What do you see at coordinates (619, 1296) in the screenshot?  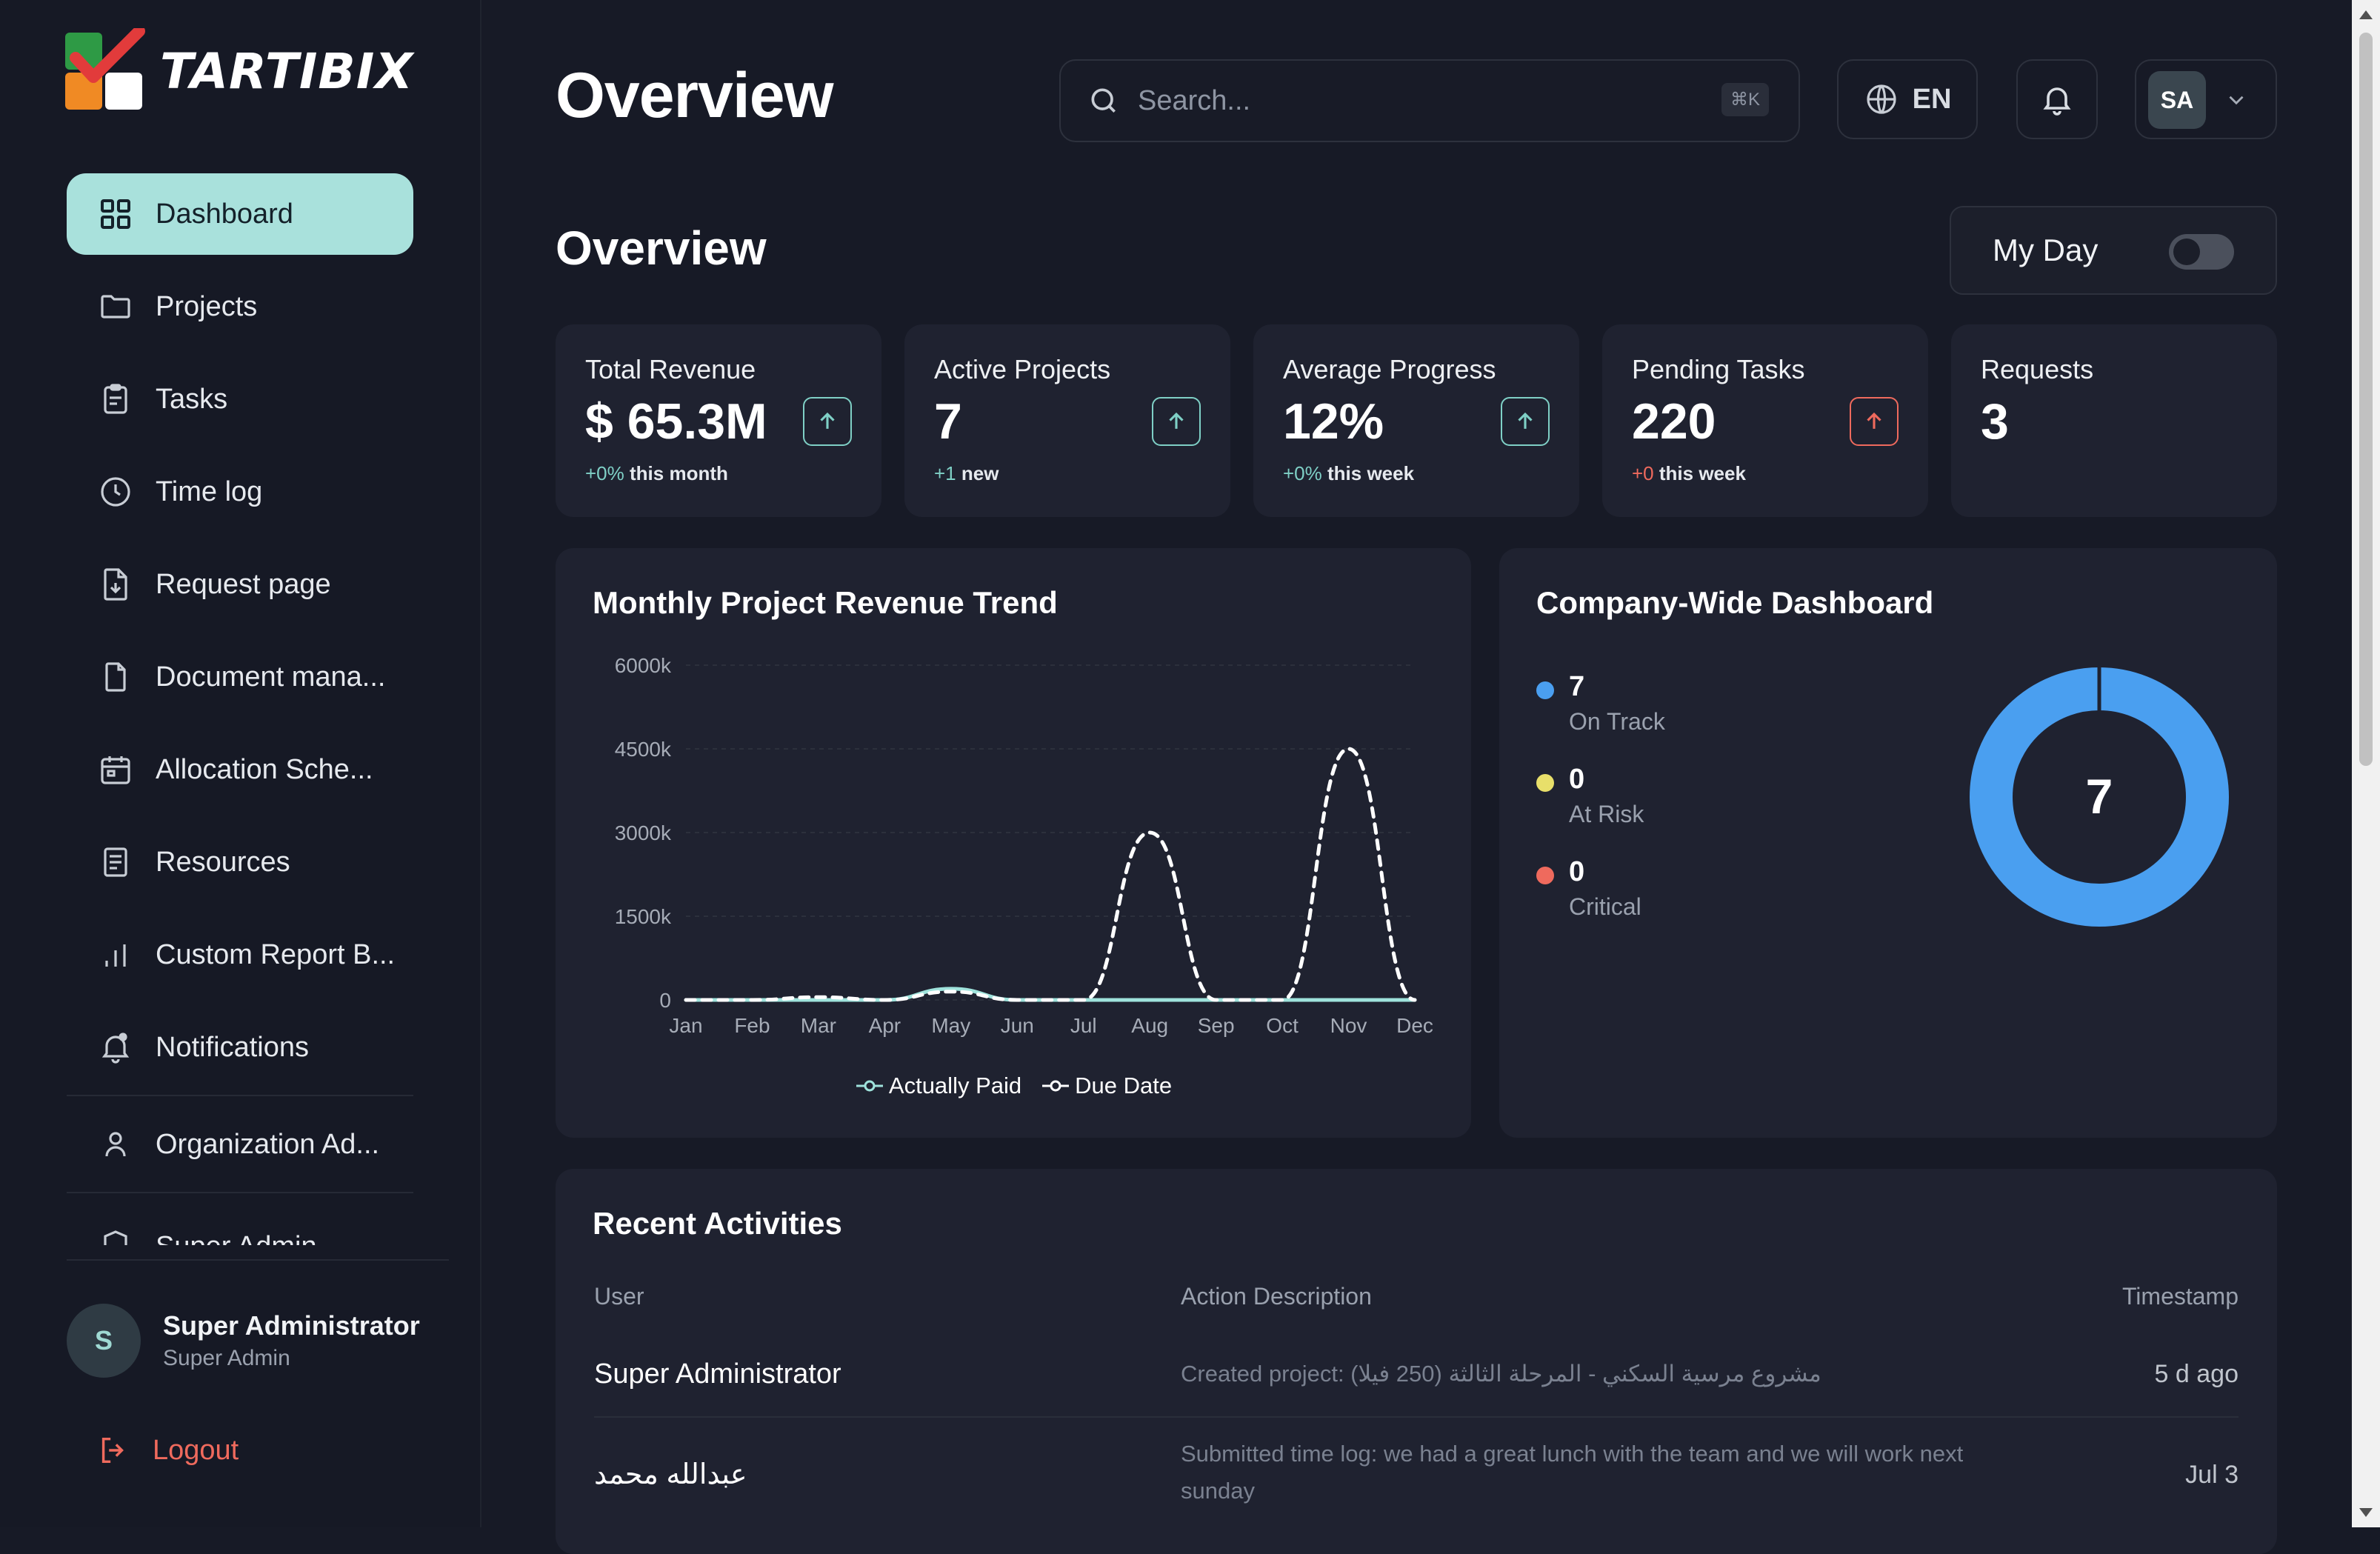 I see `column-header-user: User` at bounding box center [619, 1296].